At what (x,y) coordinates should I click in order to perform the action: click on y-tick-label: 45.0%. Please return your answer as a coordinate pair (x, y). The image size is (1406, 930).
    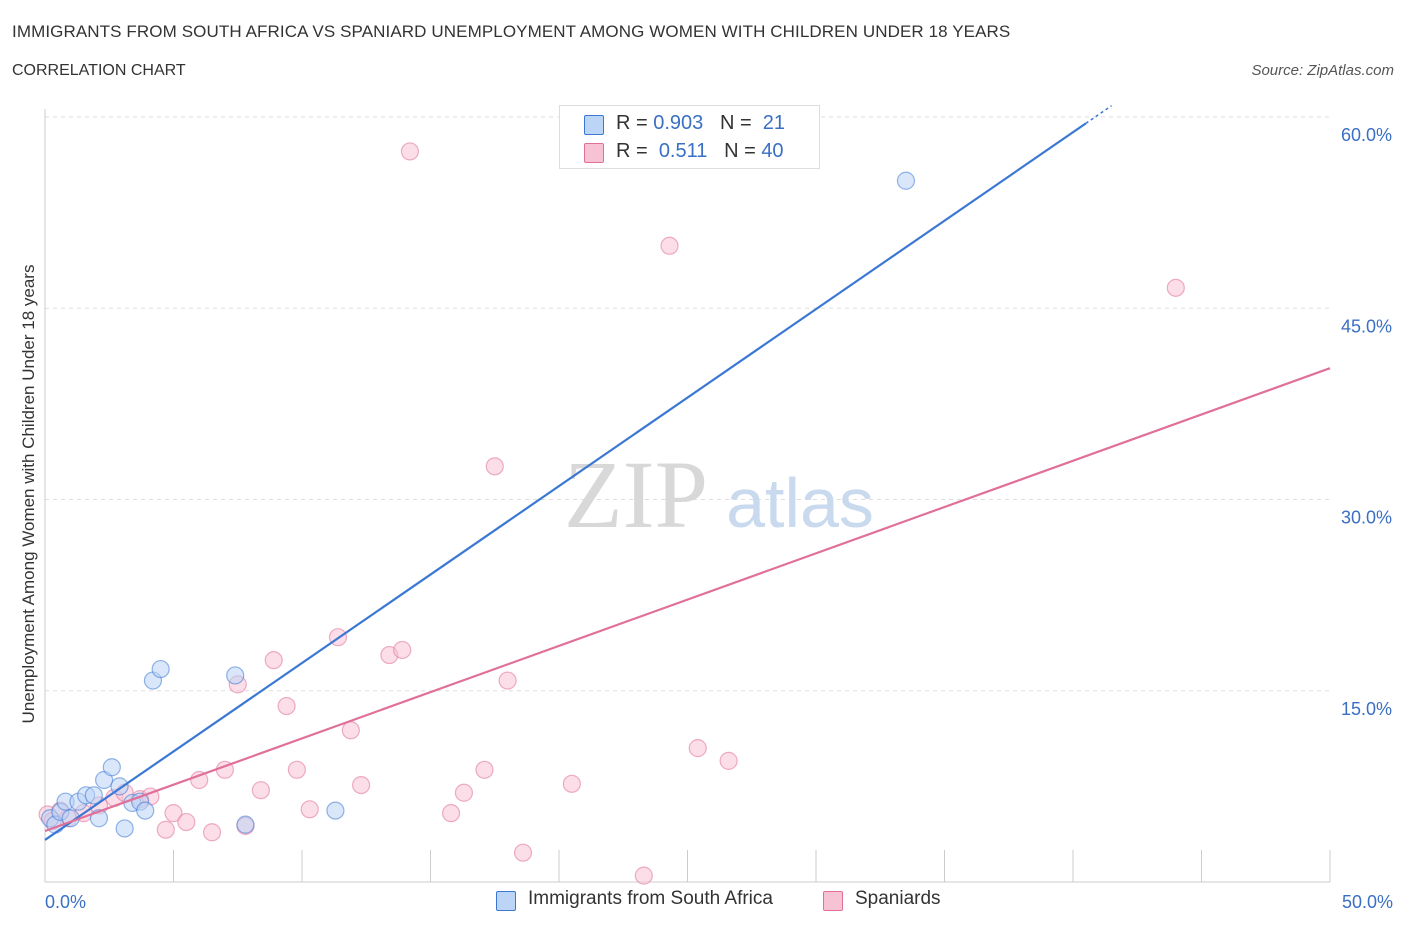
    Looking at the image, I should click on (1366, 326).